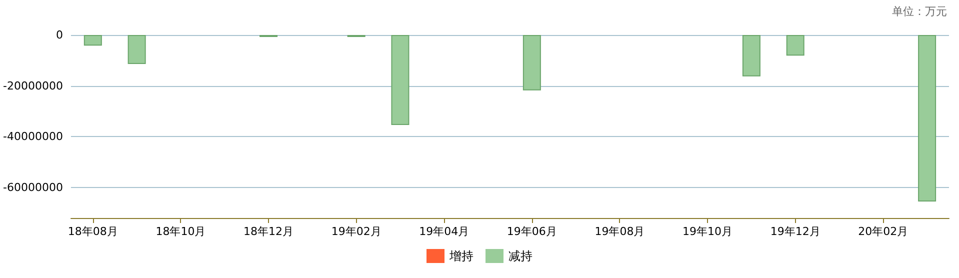 The width and height of the screenshot is (959, 278). I want to click on x-tick-label: 19年04月, so click(444, 231).